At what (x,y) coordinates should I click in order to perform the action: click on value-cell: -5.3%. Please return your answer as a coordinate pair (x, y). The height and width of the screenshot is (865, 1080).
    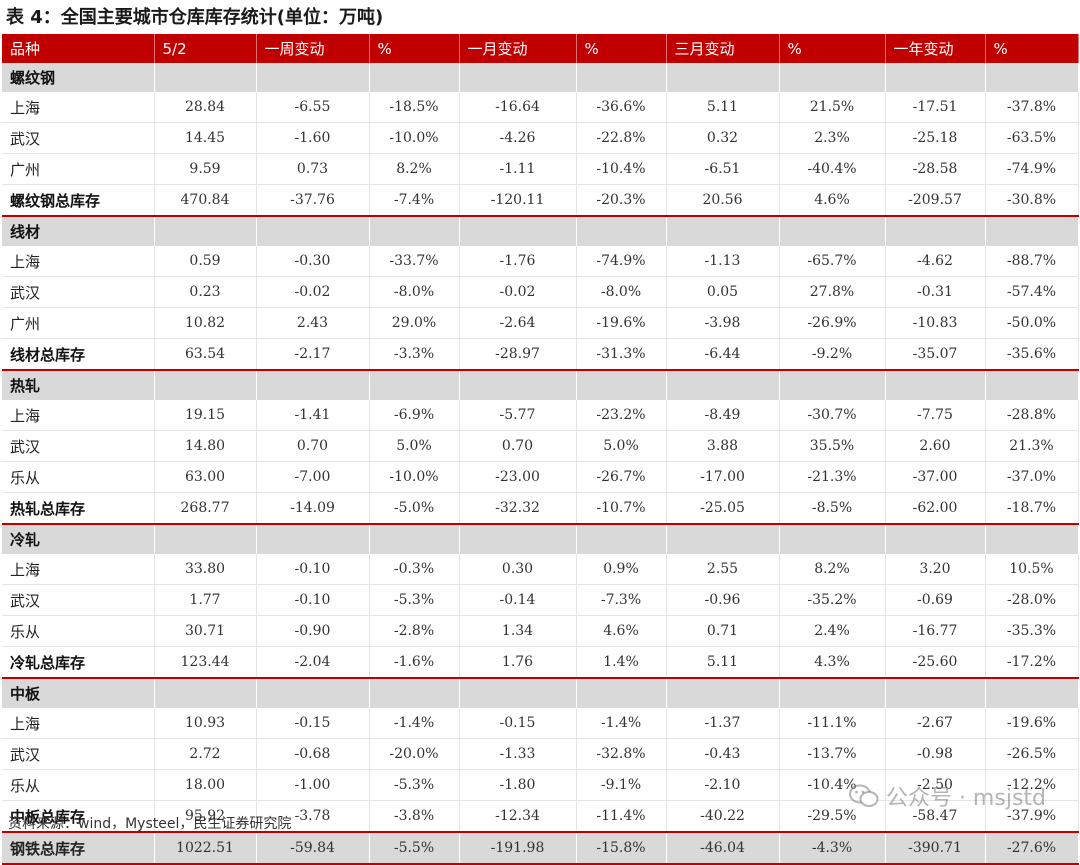
    Looking at the image, I should click on (414, 785).